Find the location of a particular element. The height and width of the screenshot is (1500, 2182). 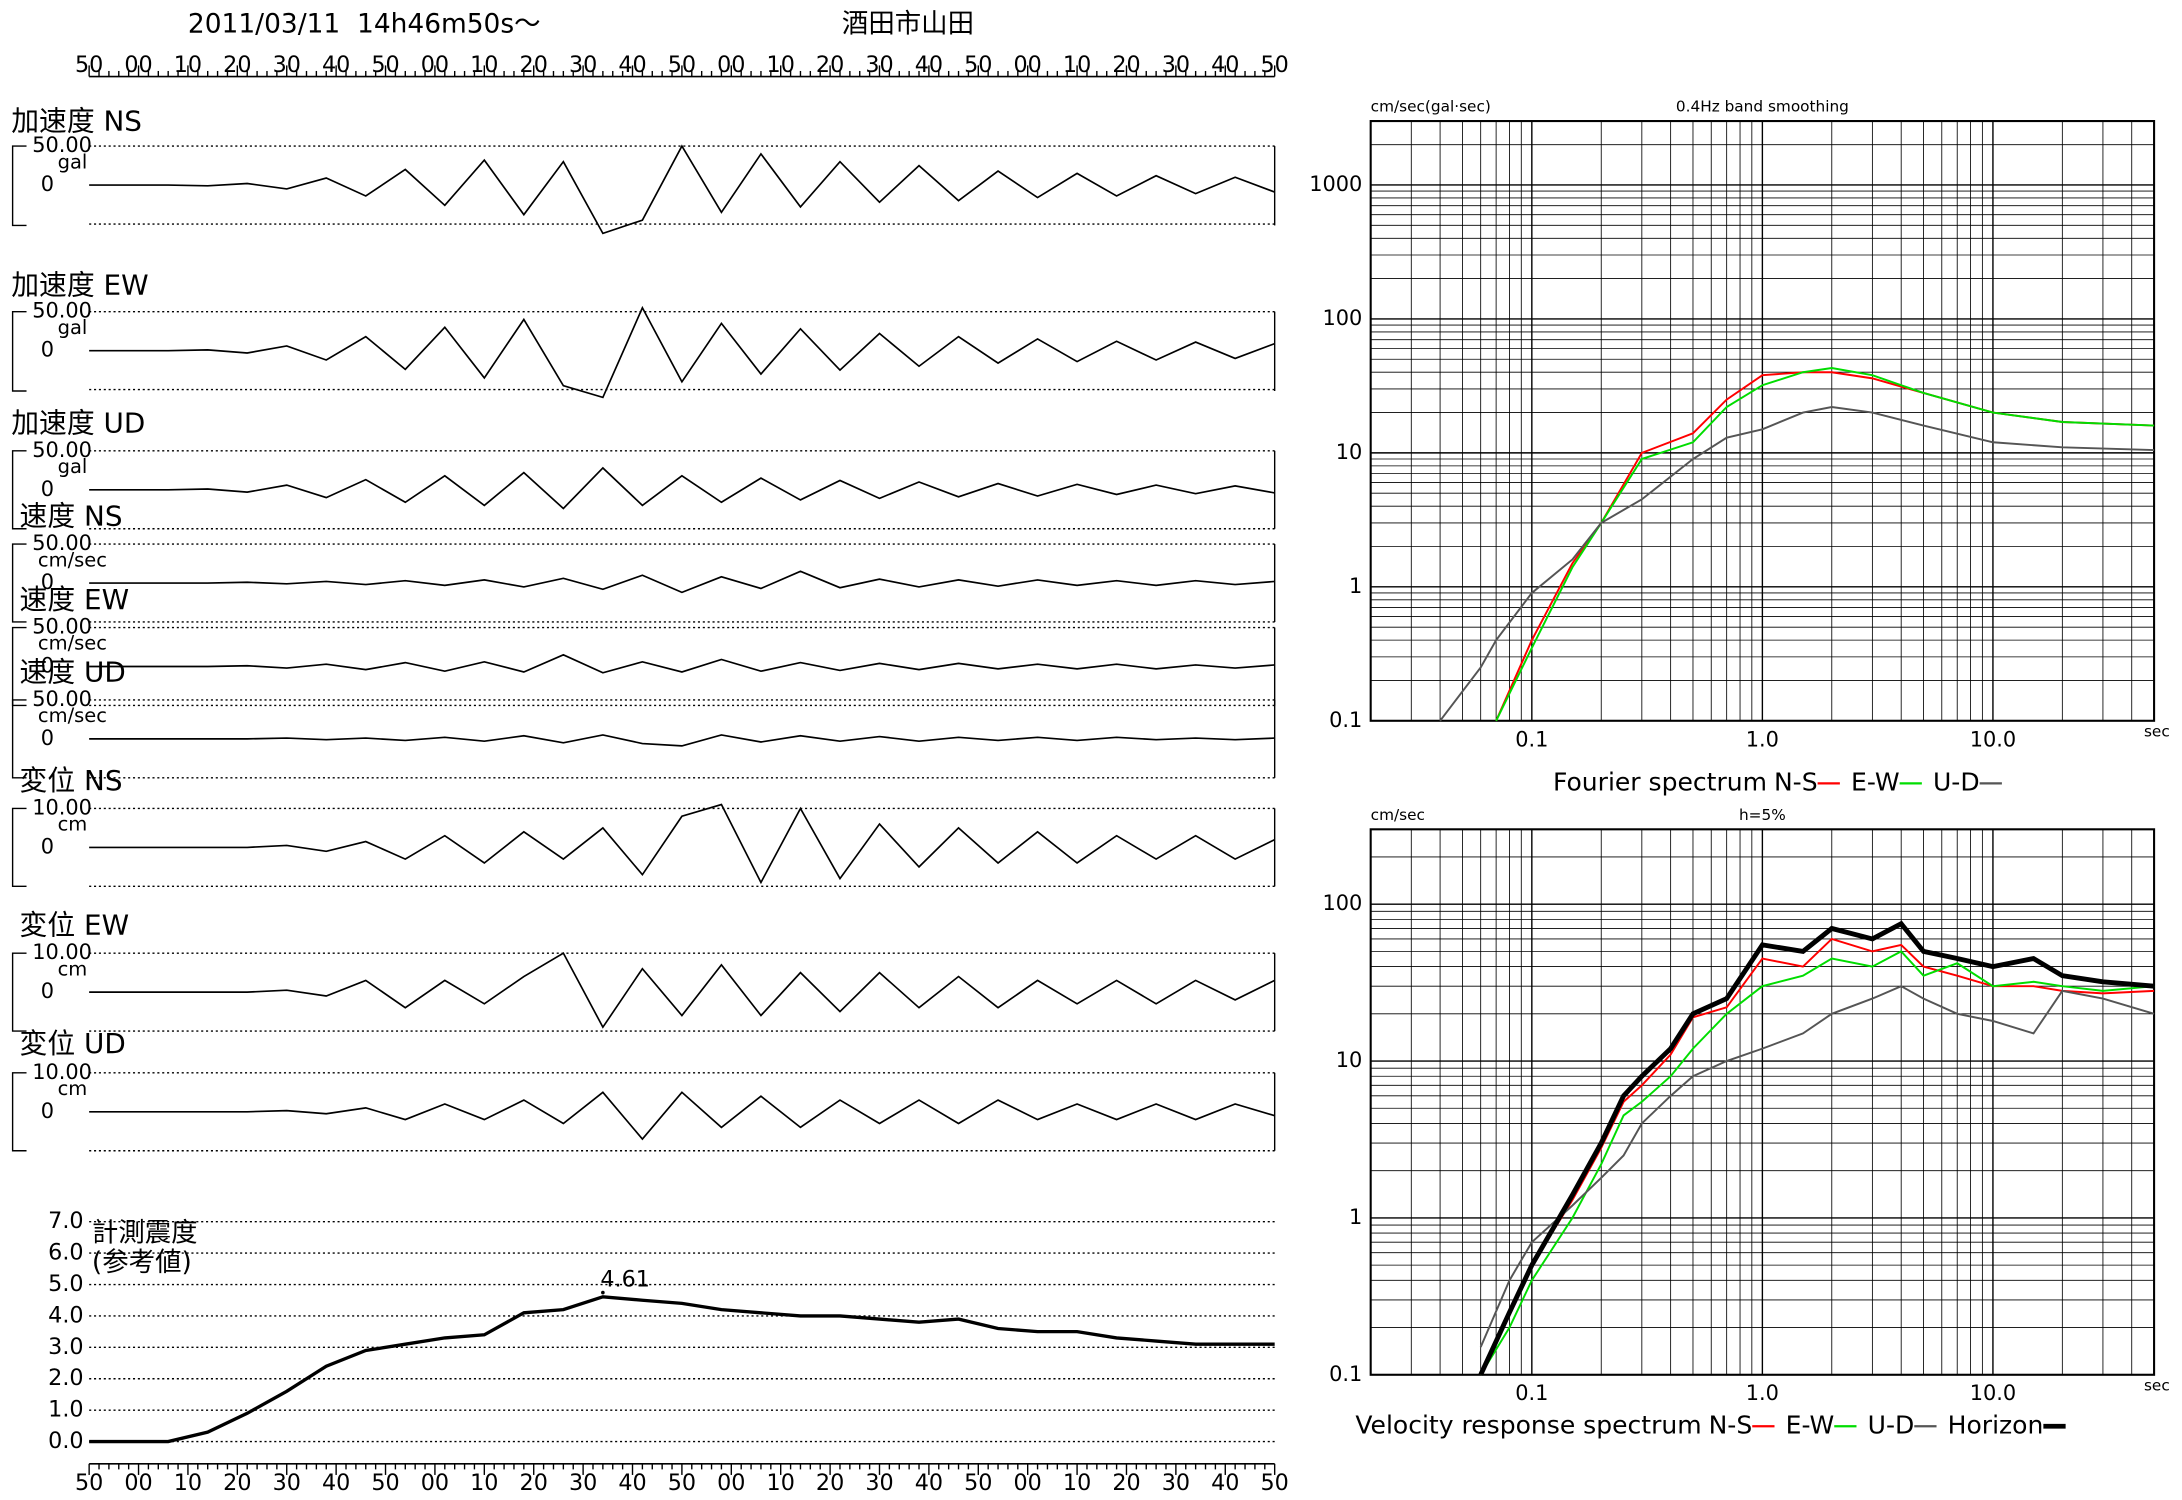

max-value-label: 4.61 is located at coordinates (625, 1280).